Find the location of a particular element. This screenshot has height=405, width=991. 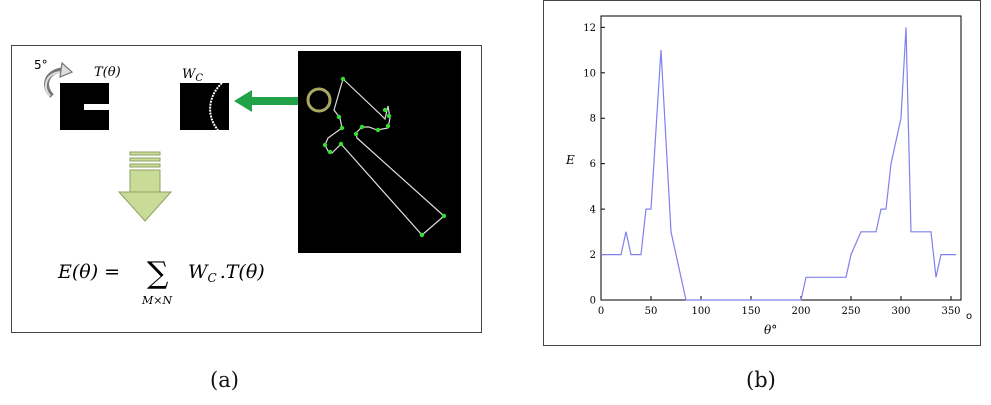

template-bar is located at coordinates (96, 107).